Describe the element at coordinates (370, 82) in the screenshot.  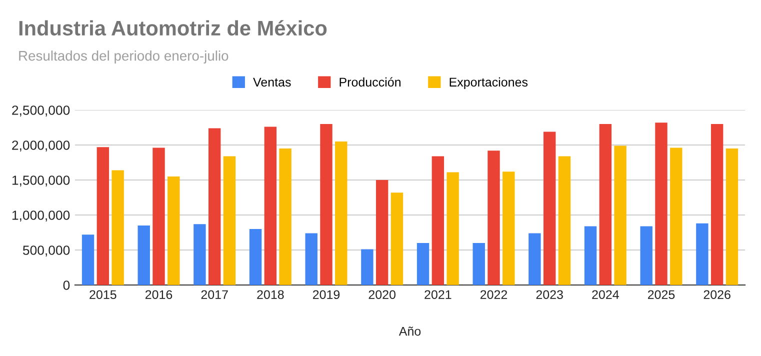
I see `legend-label: Producción` at that location.